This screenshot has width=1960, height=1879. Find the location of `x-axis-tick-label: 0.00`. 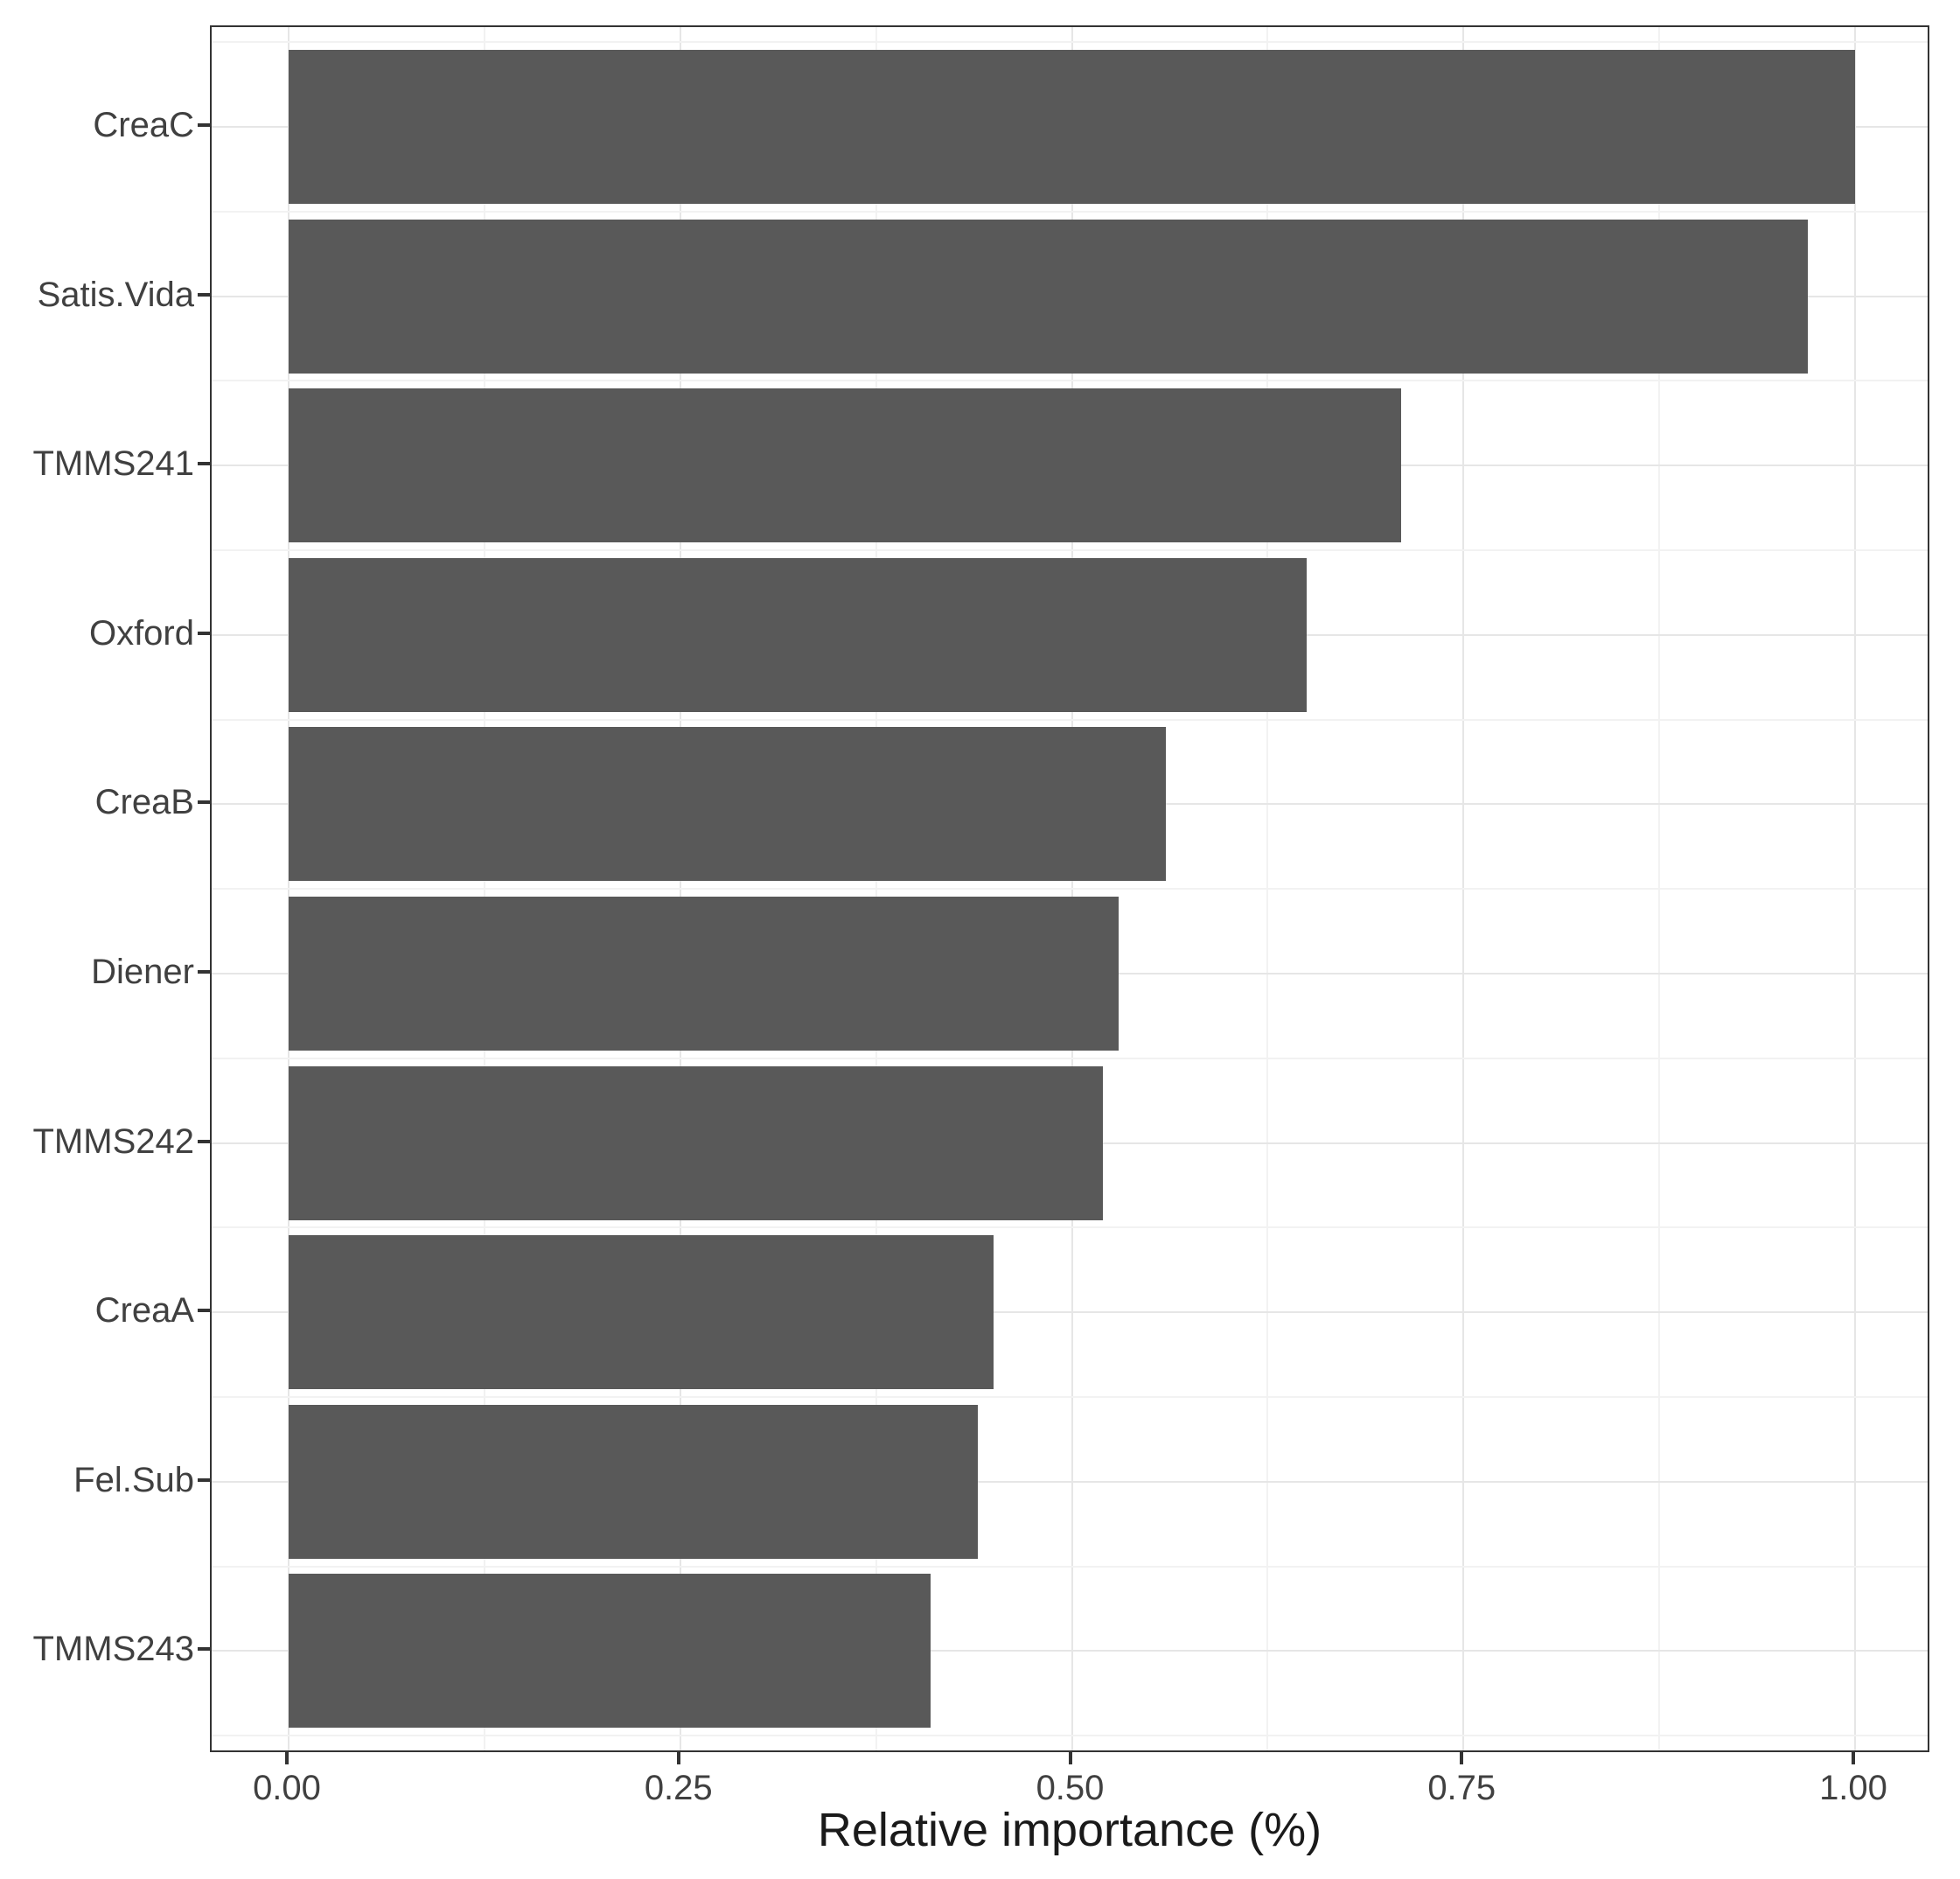

x-axis-tick-label: 0.00 is located at coordinates (287, 1788).